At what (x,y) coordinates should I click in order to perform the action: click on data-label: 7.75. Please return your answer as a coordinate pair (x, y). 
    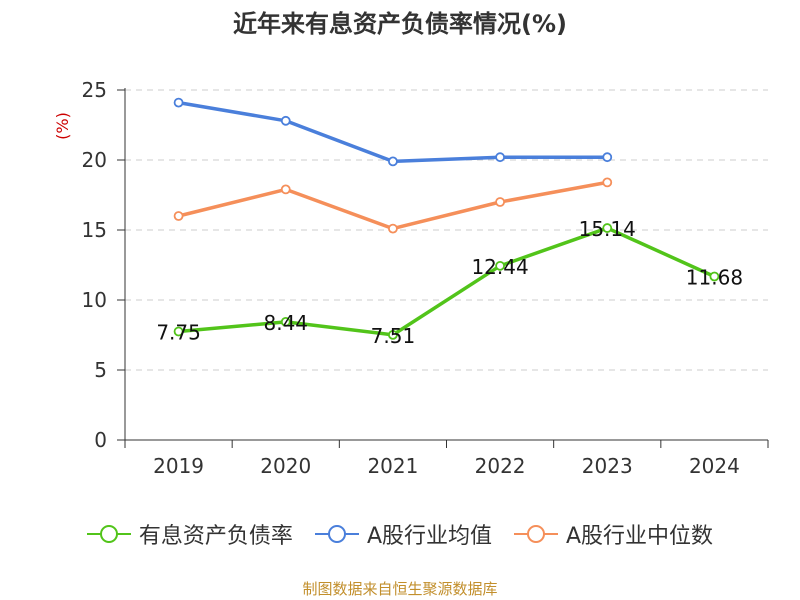
    Looking at the image, I should click on (178, 333).